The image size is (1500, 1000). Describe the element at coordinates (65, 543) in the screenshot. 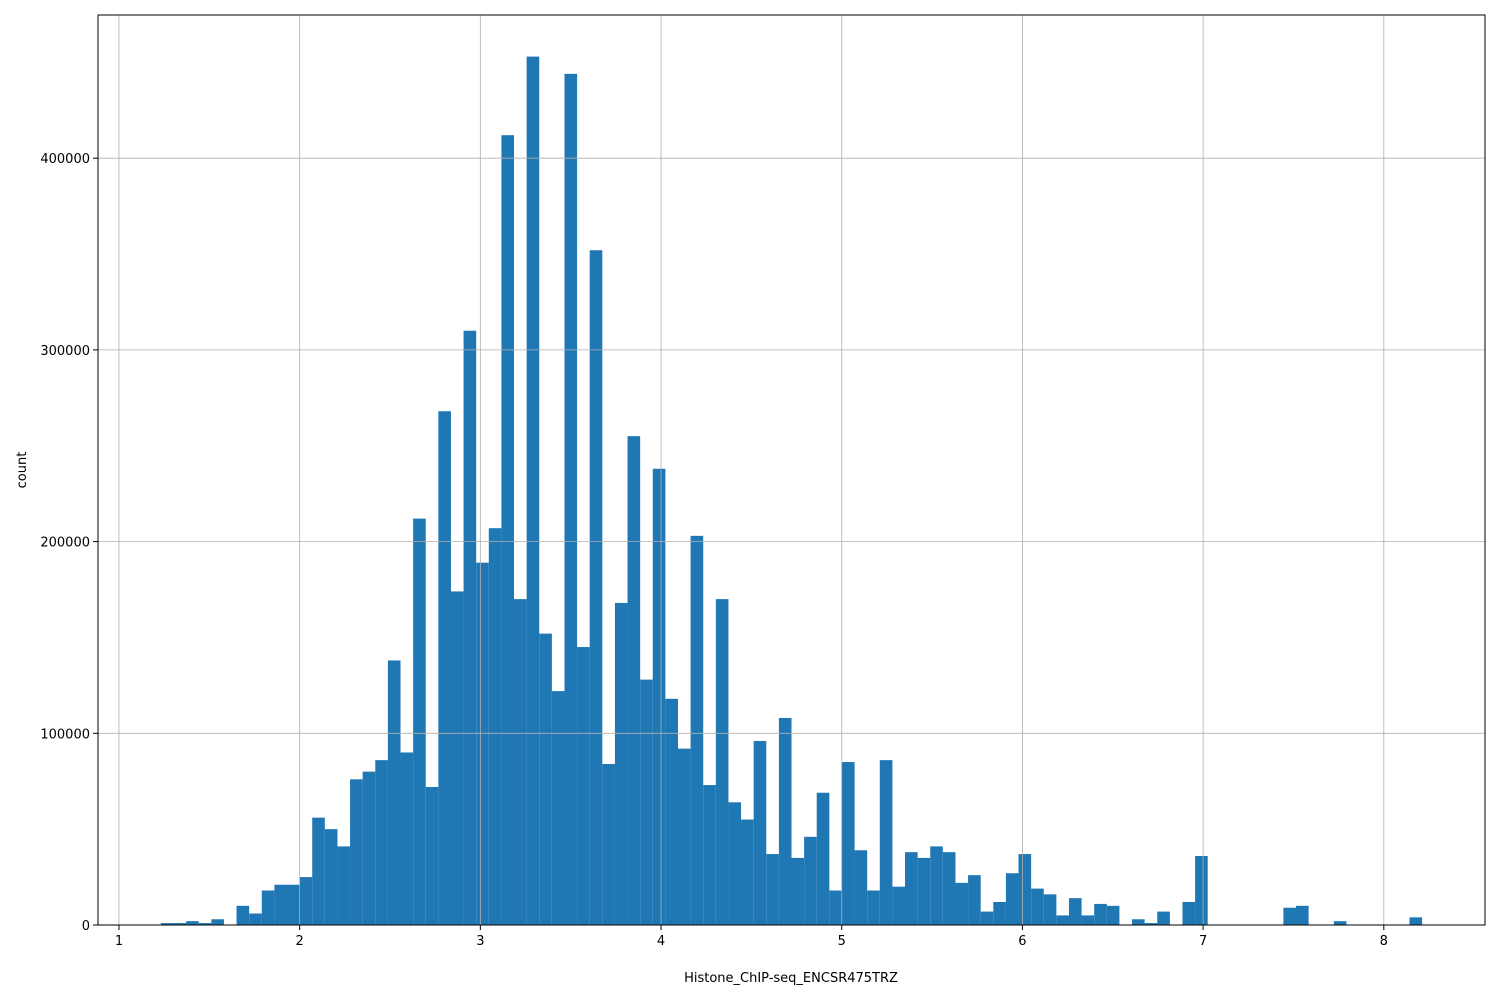

I see `y-tick-label: 200000` at that location.